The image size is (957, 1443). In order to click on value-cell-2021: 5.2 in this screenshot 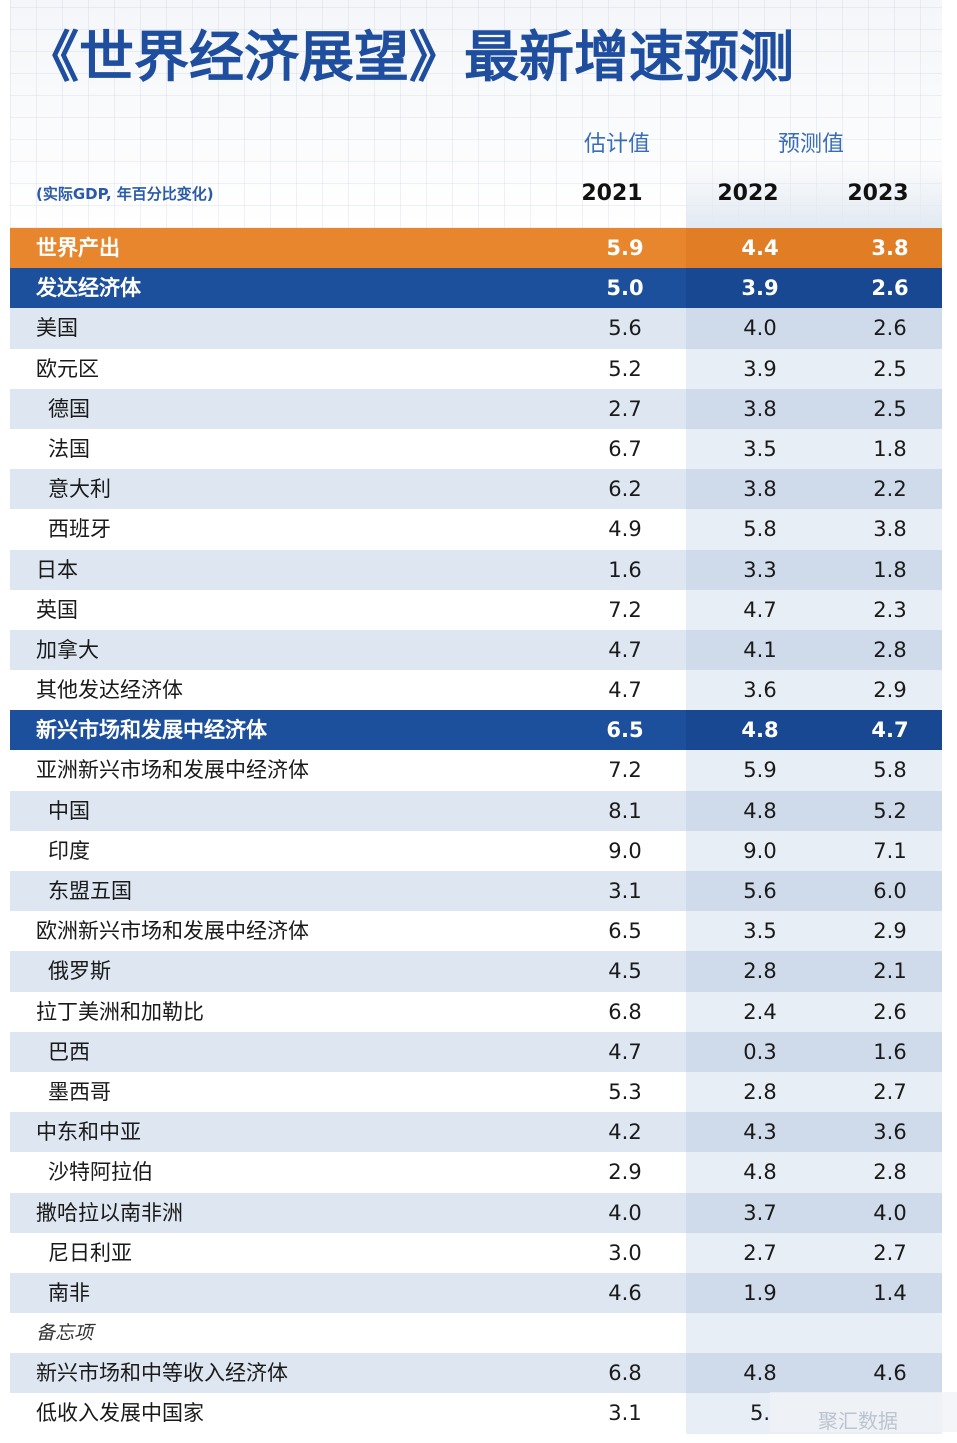, I will do `click(625, 368)`.